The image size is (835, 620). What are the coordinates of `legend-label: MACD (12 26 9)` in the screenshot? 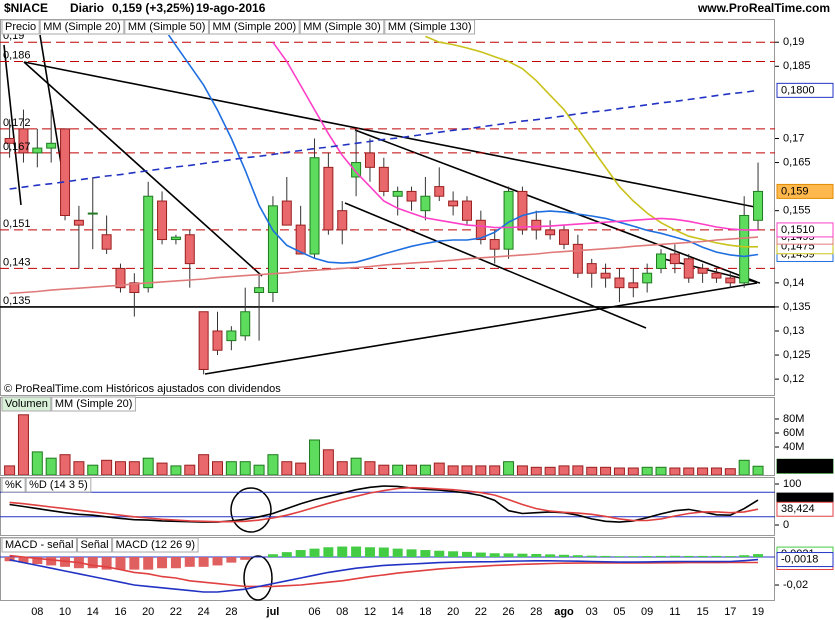 It's located at (155, 545).